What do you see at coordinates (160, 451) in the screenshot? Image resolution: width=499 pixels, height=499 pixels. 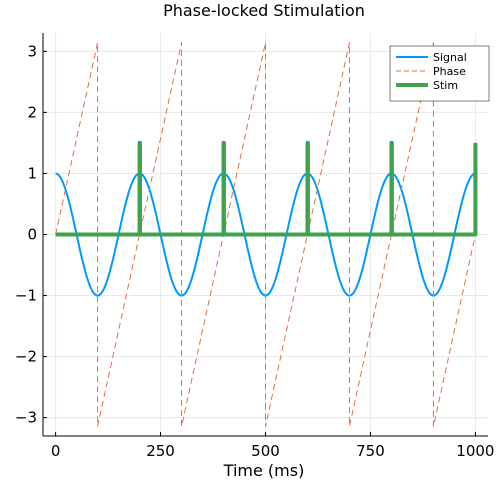 I see `x-tick-label: 250` at bounding box center [160, 451].